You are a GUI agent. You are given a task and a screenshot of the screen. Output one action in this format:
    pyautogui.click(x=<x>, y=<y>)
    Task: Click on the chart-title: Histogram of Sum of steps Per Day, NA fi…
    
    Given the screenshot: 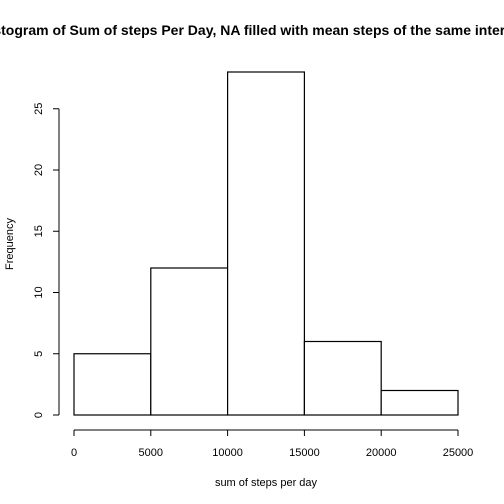 What is the action you would take?
    pyautogui.click(x=252, y=30)
    